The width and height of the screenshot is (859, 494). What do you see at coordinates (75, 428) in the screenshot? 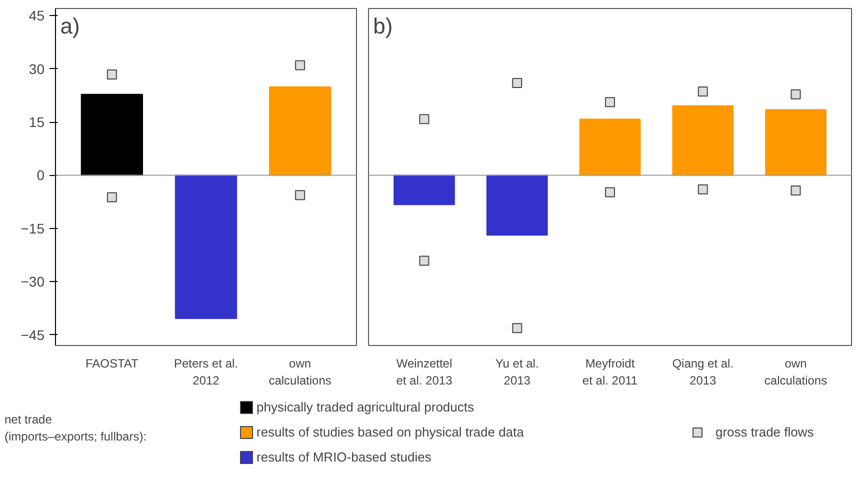
I see `legend-title: net trade (imports–exports; fullbars):` at bounding box center [75, 428].